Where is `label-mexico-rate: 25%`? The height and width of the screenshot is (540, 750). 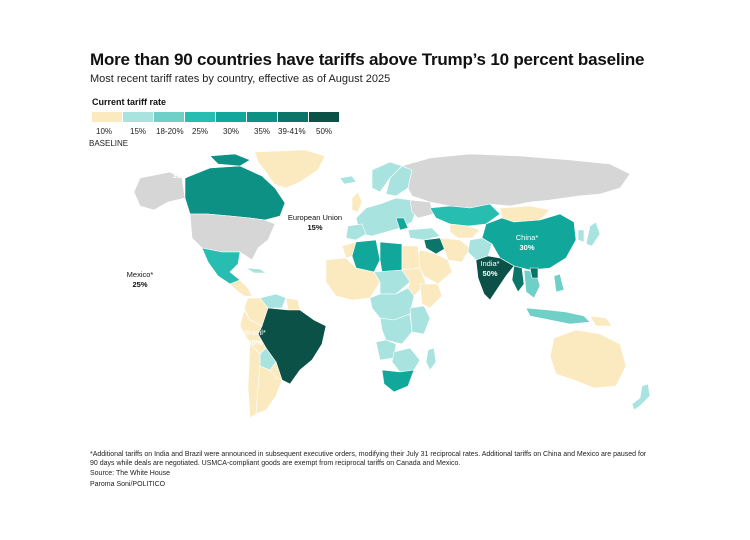
label-mexico-rate: 25% is located at coordinates (140, 284).